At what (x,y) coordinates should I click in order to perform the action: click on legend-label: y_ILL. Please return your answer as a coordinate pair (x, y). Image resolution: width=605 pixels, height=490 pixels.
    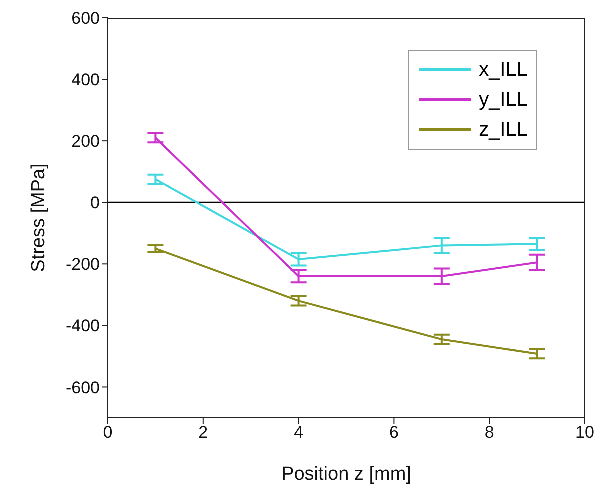
    Looking at the image, I should click on (503, 100).